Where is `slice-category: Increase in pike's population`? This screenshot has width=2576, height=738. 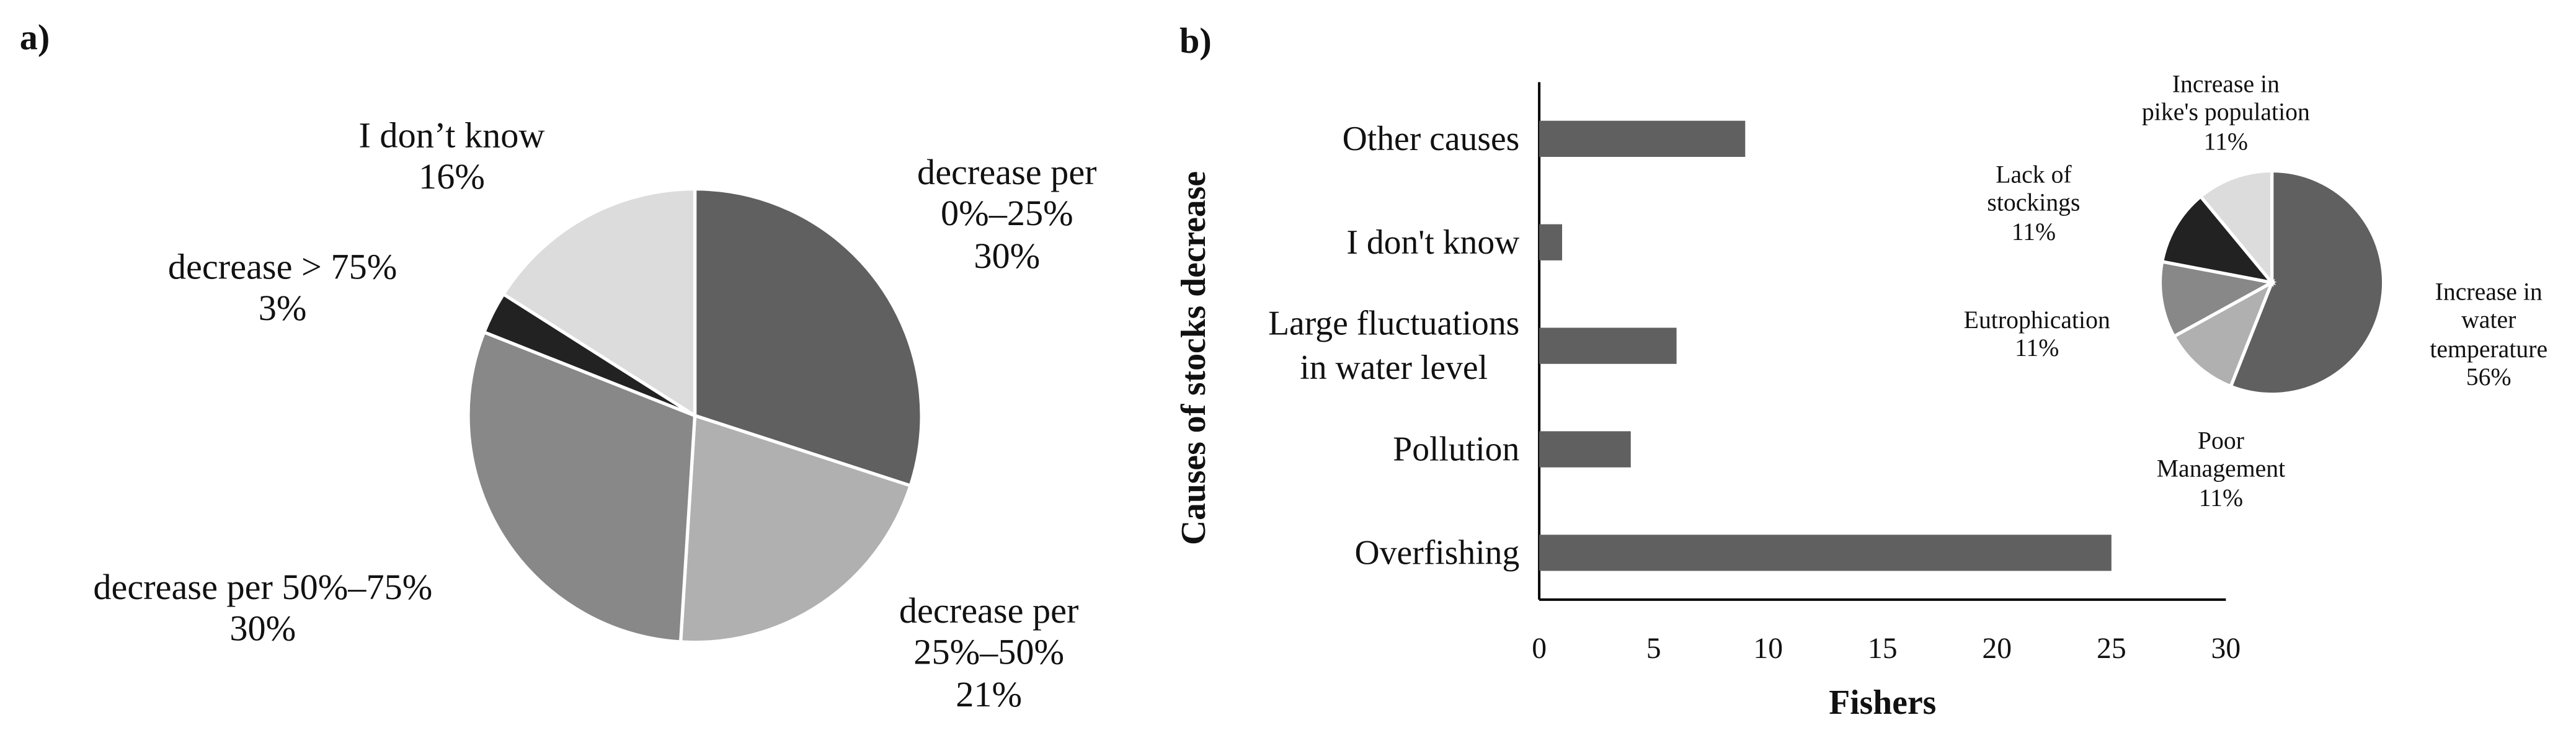 slice-category: Increase in pike's population is located at coordinates (2225, 99).